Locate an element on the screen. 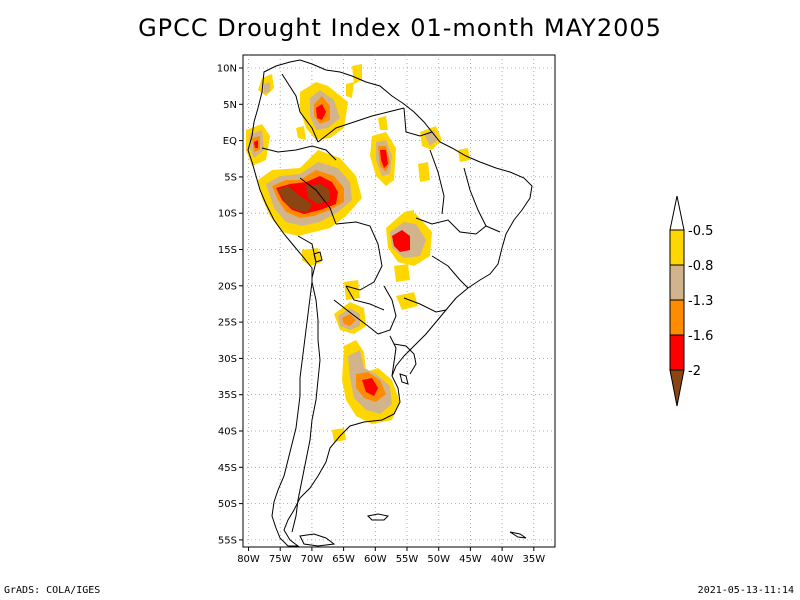 This screenshot has height=600, width=800. lon-tick-label: 55W is located at coordinates (407, 559).